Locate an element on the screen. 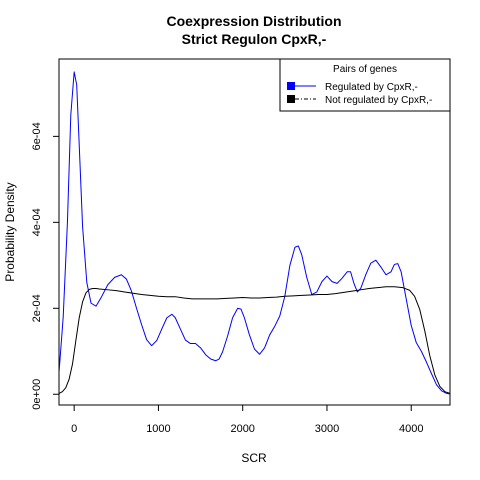 This screenshot has height=480, width=480. x-tick-label: 1000 is located at coordinates (158, 429).